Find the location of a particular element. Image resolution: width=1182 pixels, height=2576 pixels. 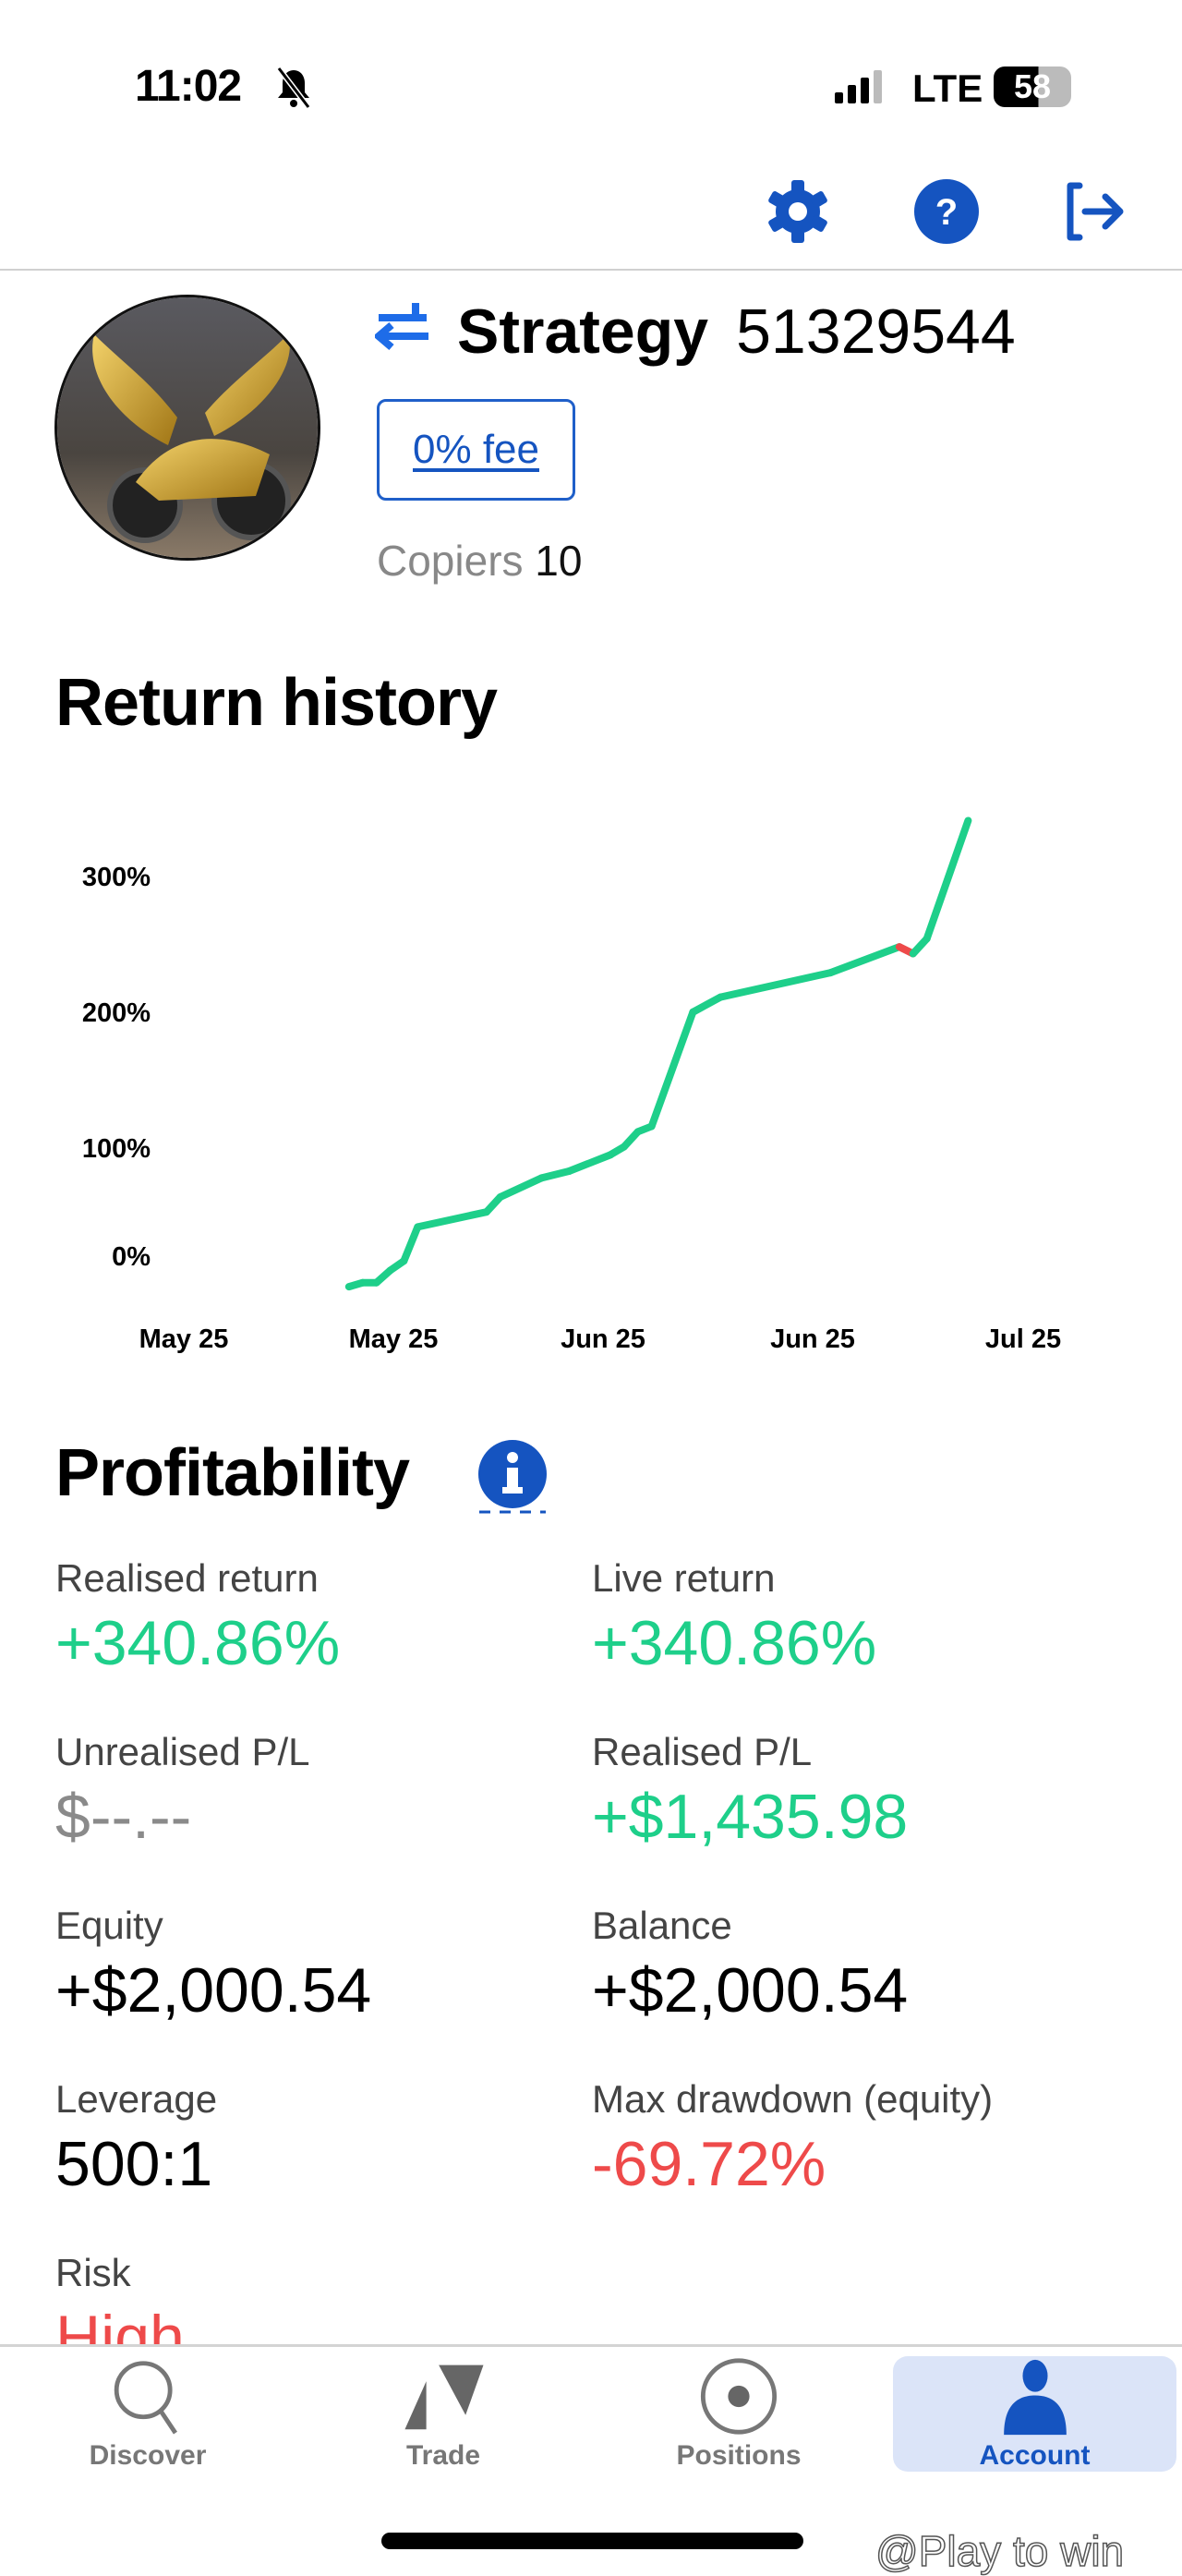

gear-icon is located at coordinates (798, 211).